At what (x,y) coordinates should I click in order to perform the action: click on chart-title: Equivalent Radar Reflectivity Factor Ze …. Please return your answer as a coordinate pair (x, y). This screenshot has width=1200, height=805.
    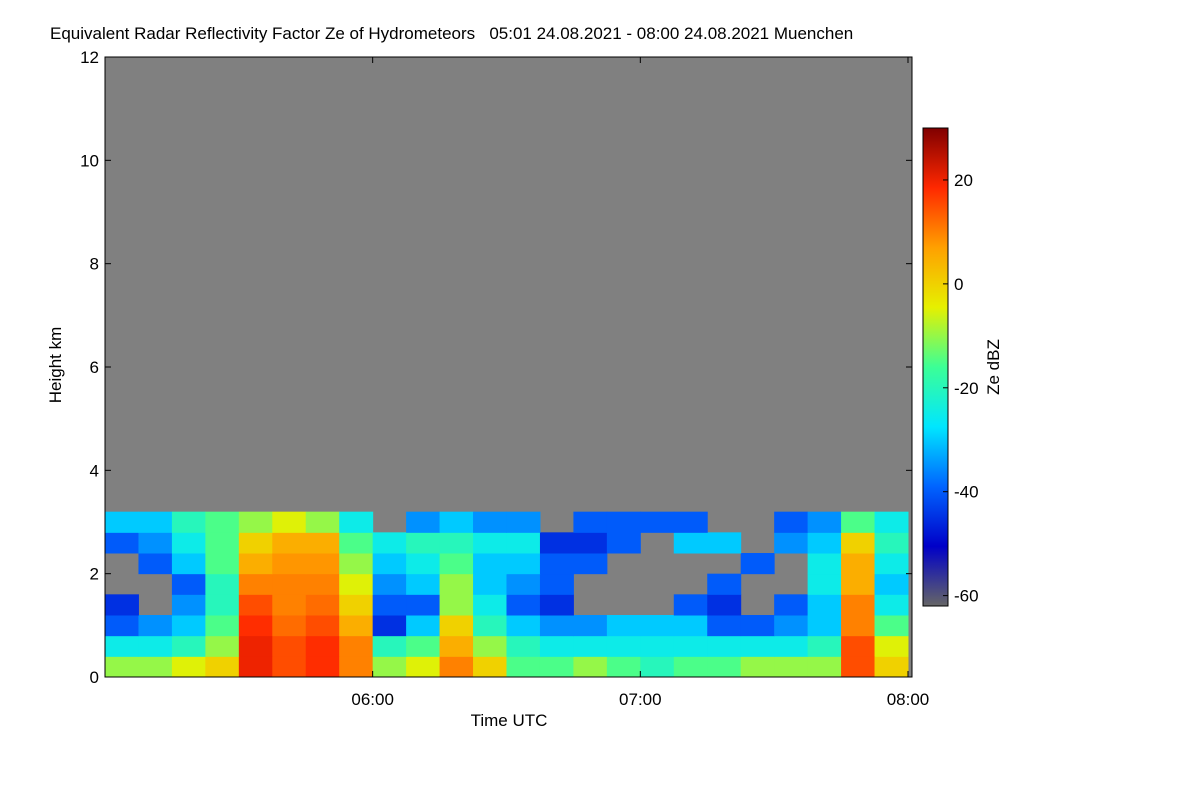
    Looking at the image, I should click on (451, 33).